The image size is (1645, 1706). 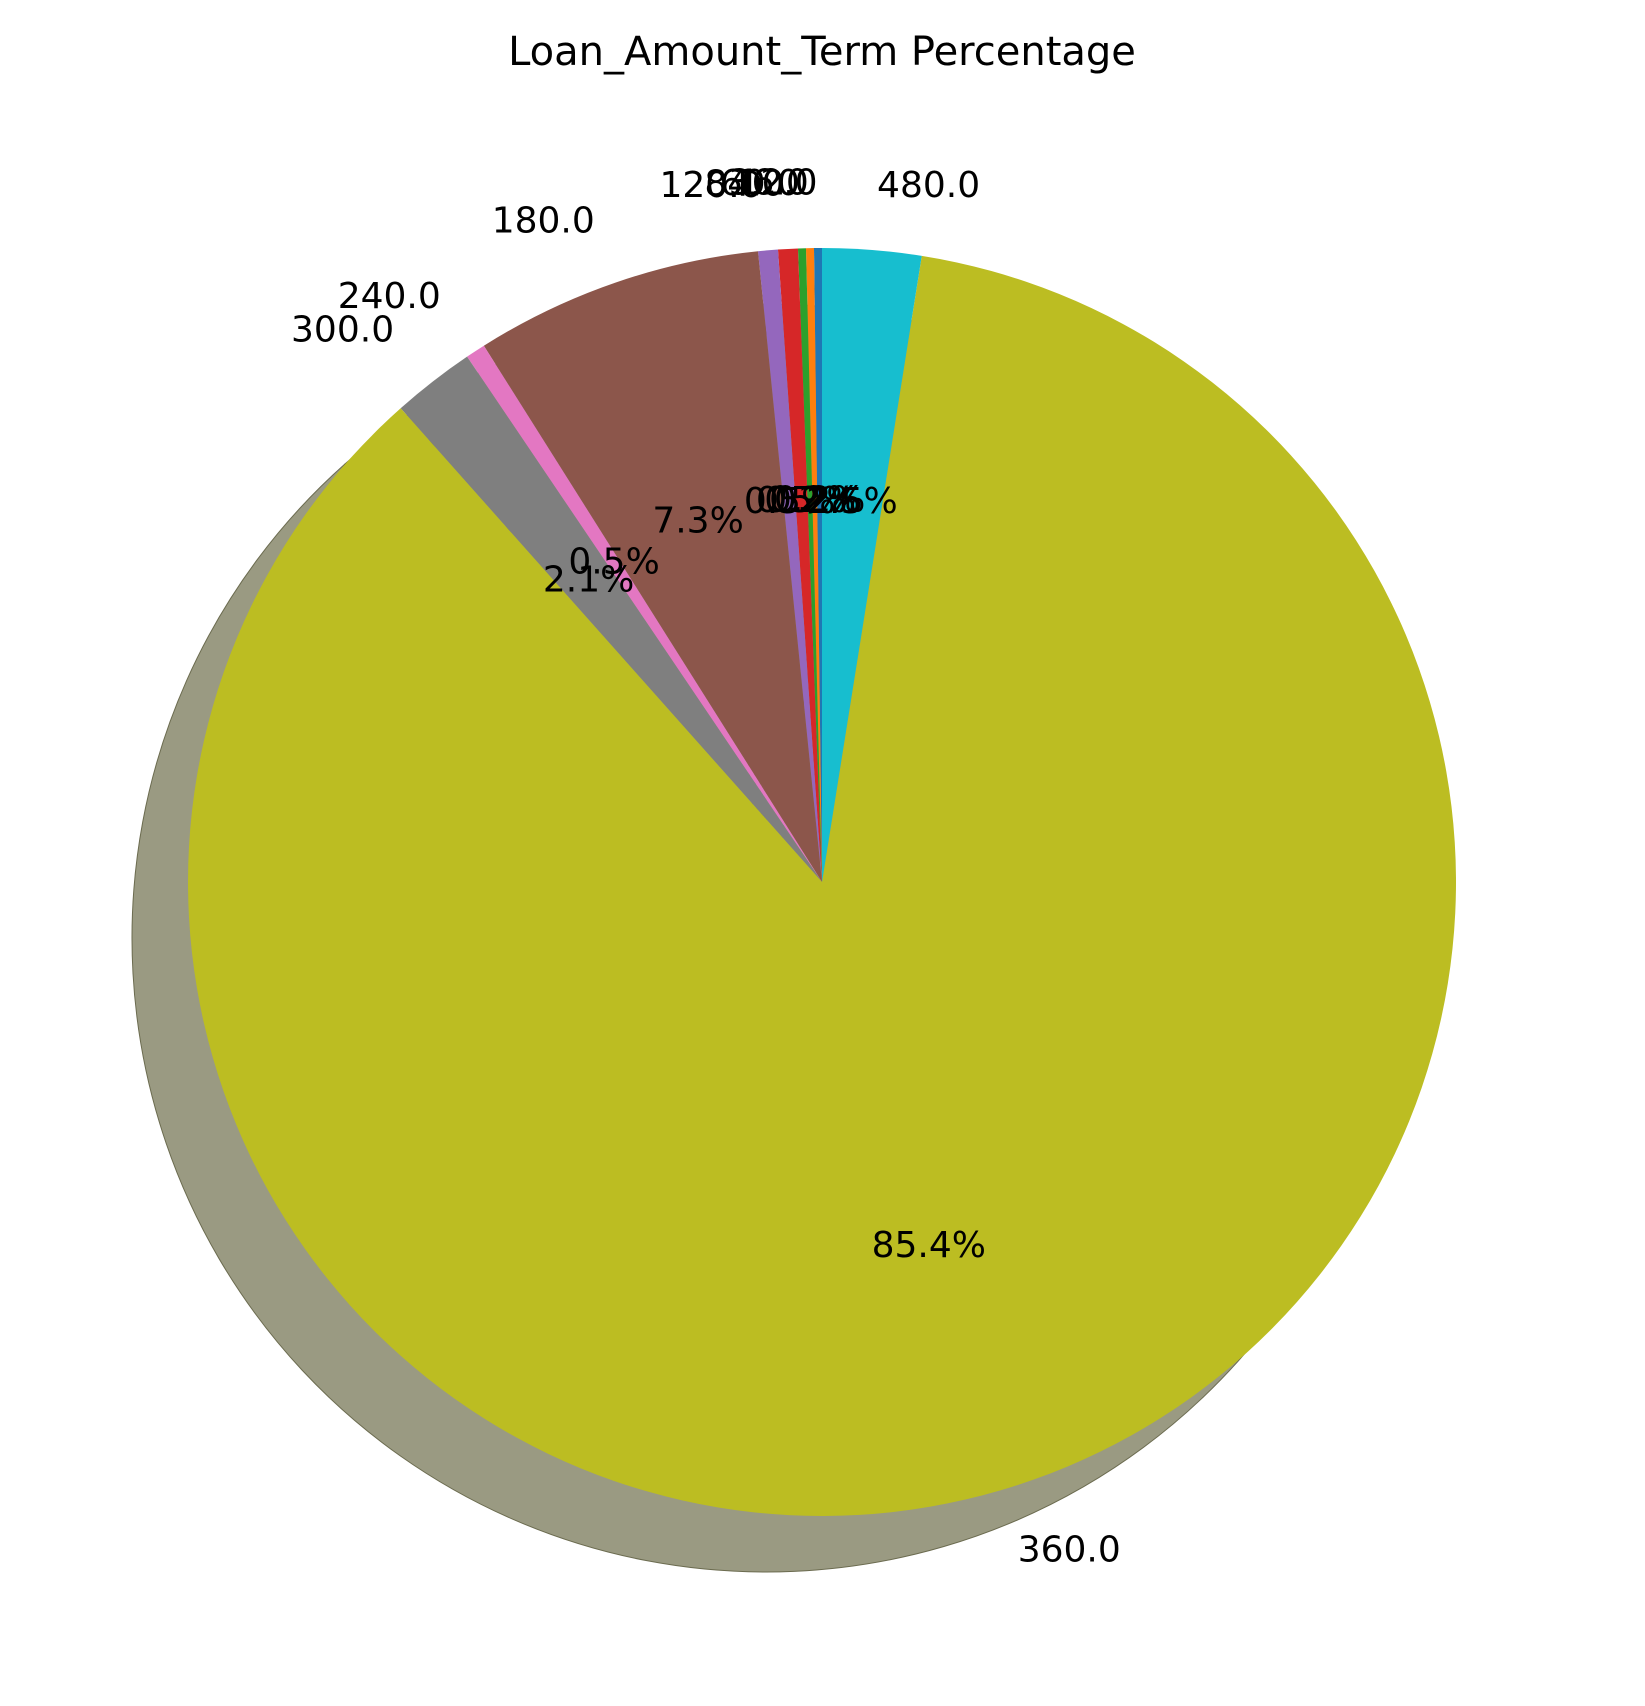 I want to click on slice-value-label-180-0: 7.3%, so click(x=697, y=520).